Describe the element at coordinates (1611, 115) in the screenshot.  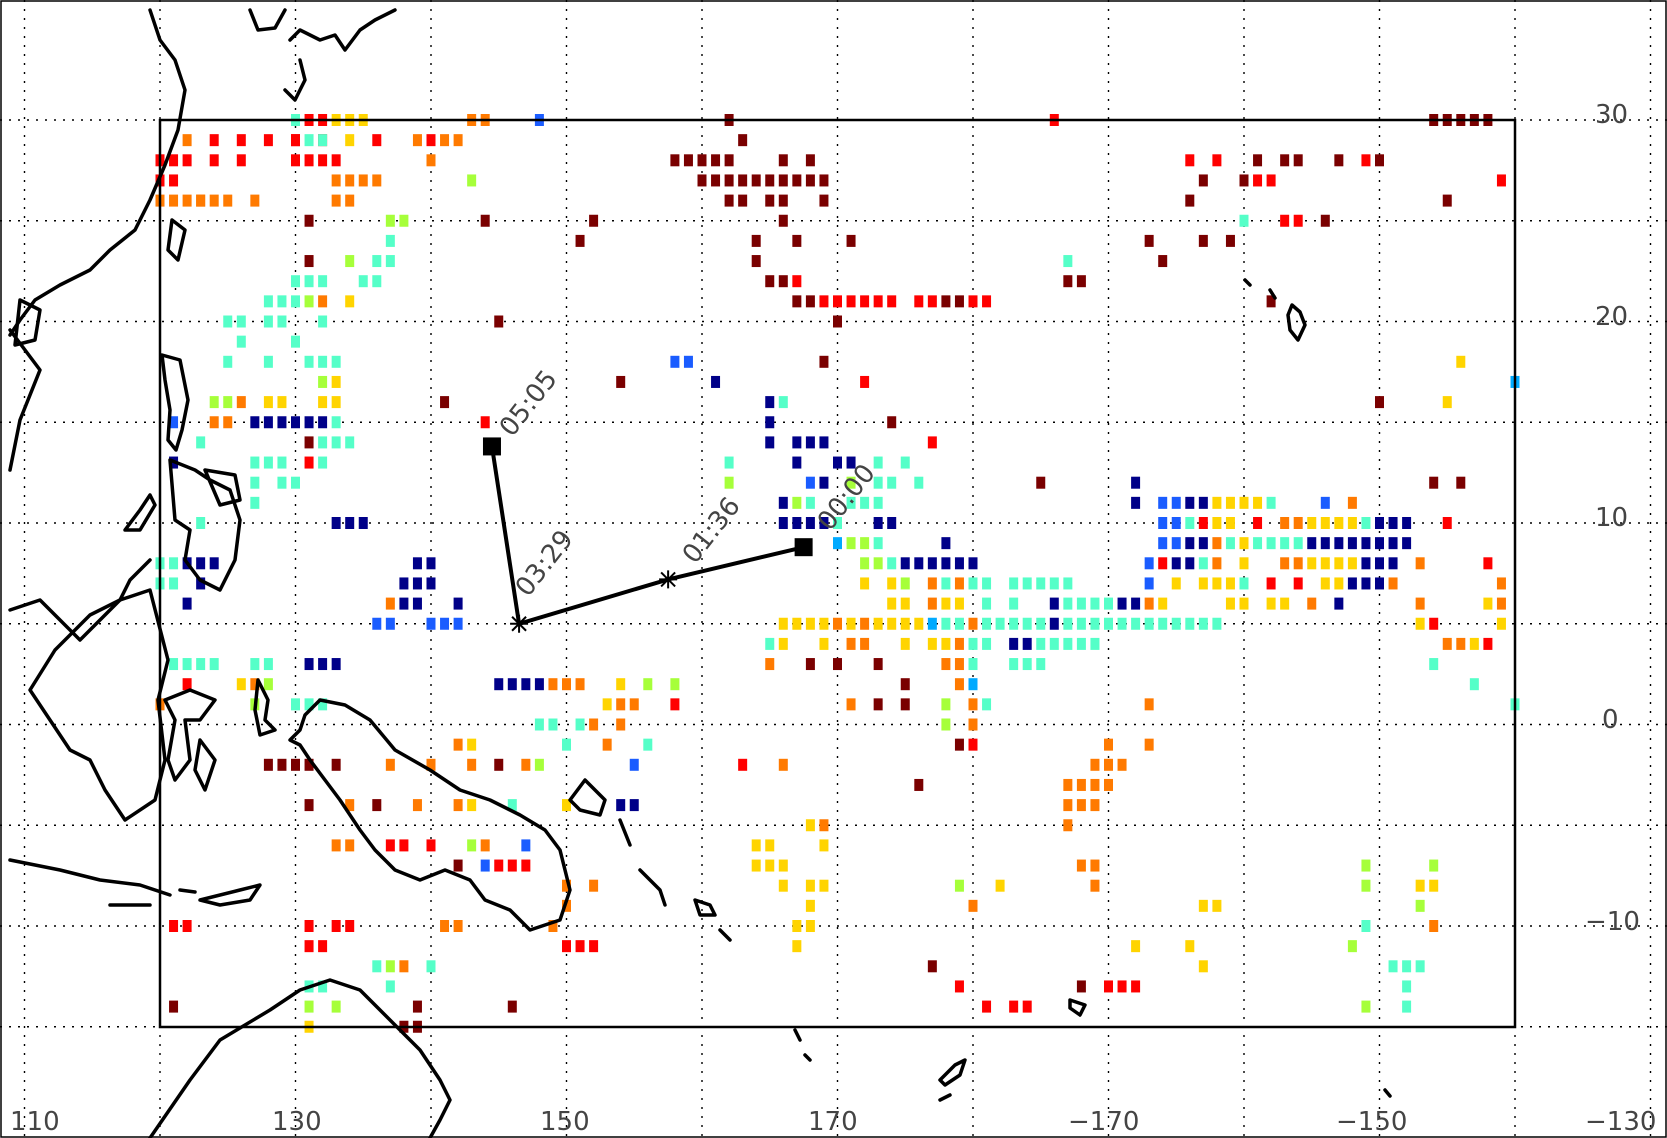
I see `lat-label: 30` at that location.